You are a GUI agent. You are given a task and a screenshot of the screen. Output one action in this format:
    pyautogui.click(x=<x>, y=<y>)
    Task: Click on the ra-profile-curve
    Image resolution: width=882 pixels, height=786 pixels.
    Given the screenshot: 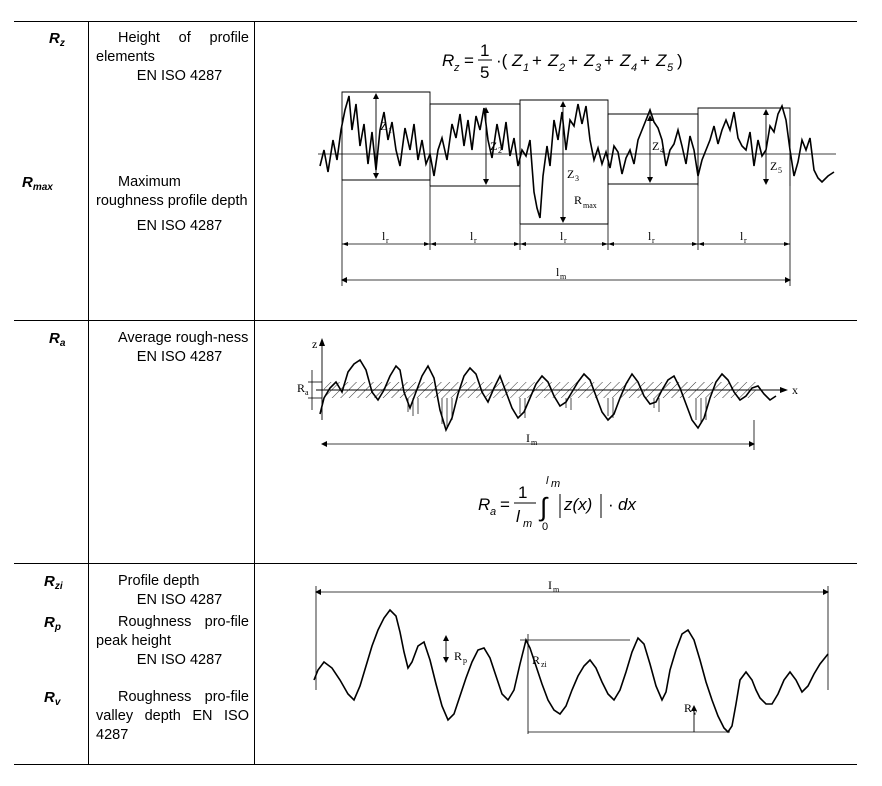 What is the action you would take?
    pyautogui.click(x=548, y=395)
    